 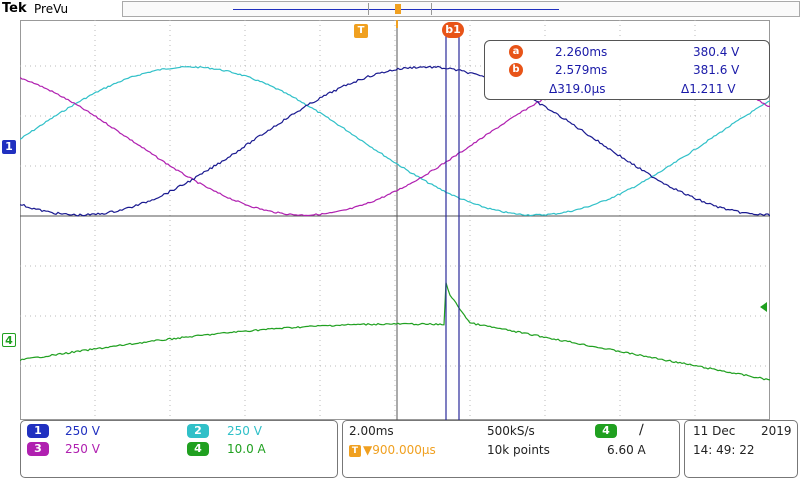 I want to click on record-trigger-marker, so click(x=398, y=9).